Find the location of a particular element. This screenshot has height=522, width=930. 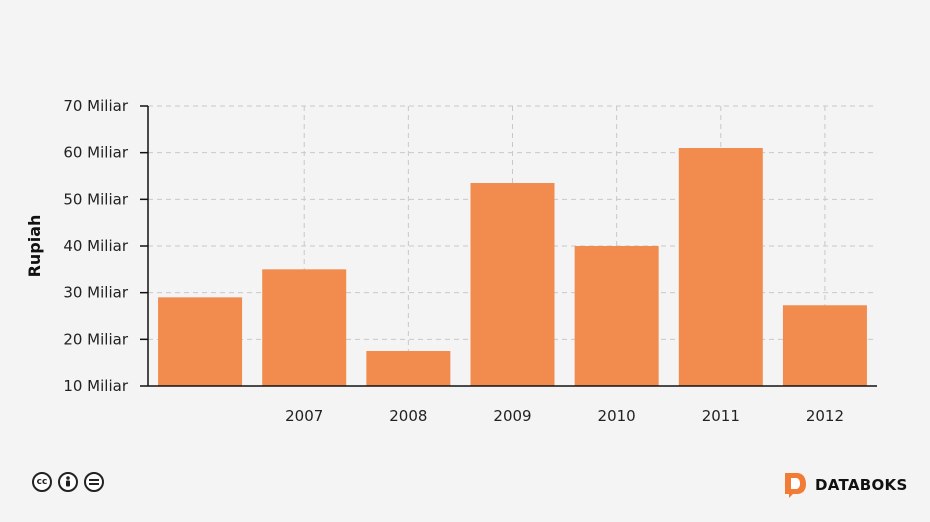

y-tick-label: 30 Miliar is located at coordinates (95, 293).